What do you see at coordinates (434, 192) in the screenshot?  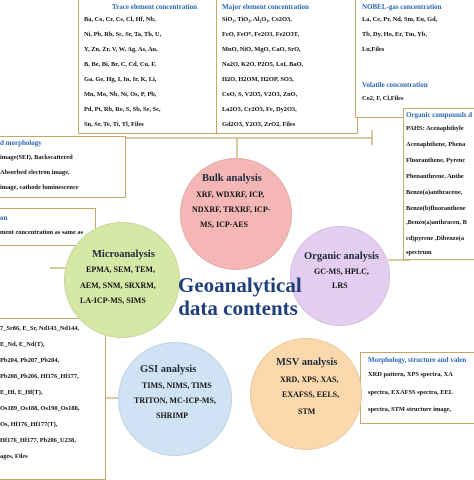 I see `organic-line: Benzo(a)anthracene,` at bounding box center [434, 192].